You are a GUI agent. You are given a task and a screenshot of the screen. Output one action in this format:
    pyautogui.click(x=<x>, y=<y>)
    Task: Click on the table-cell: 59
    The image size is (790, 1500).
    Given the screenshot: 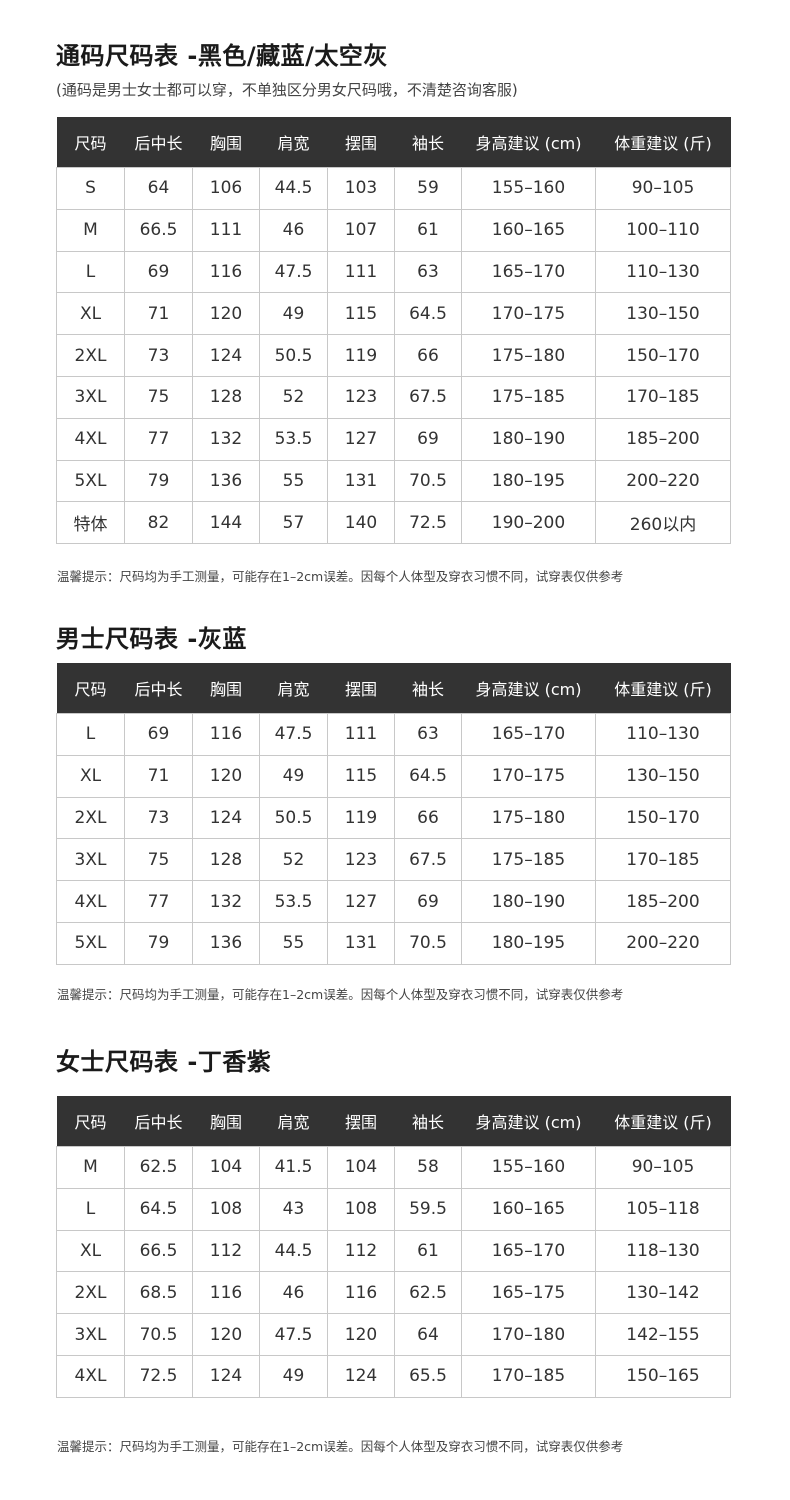 What is the action you would take?
    pyautogui.click(x=428, y=188)
    